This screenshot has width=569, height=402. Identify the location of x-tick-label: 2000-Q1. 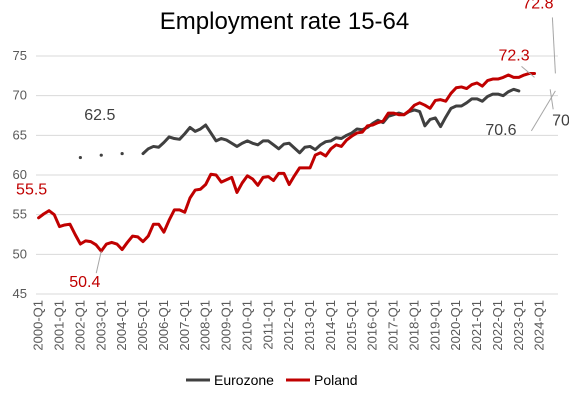
(38, 325).